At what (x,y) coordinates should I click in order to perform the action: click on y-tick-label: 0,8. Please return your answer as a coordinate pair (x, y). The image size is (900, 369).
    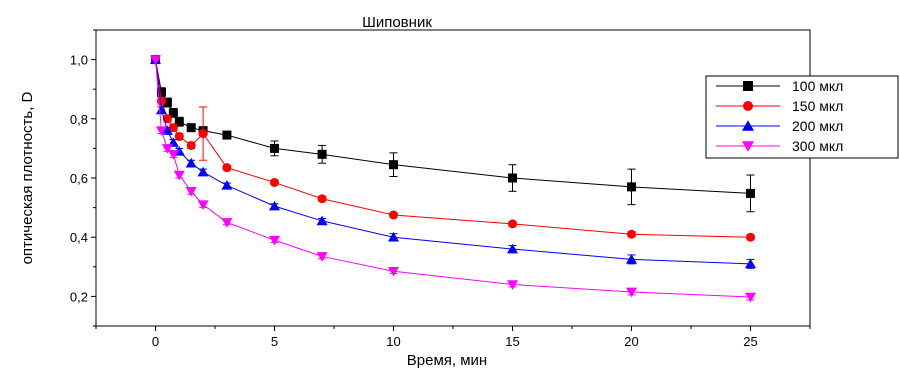
    Looking at the image, I should click on (79, 119).